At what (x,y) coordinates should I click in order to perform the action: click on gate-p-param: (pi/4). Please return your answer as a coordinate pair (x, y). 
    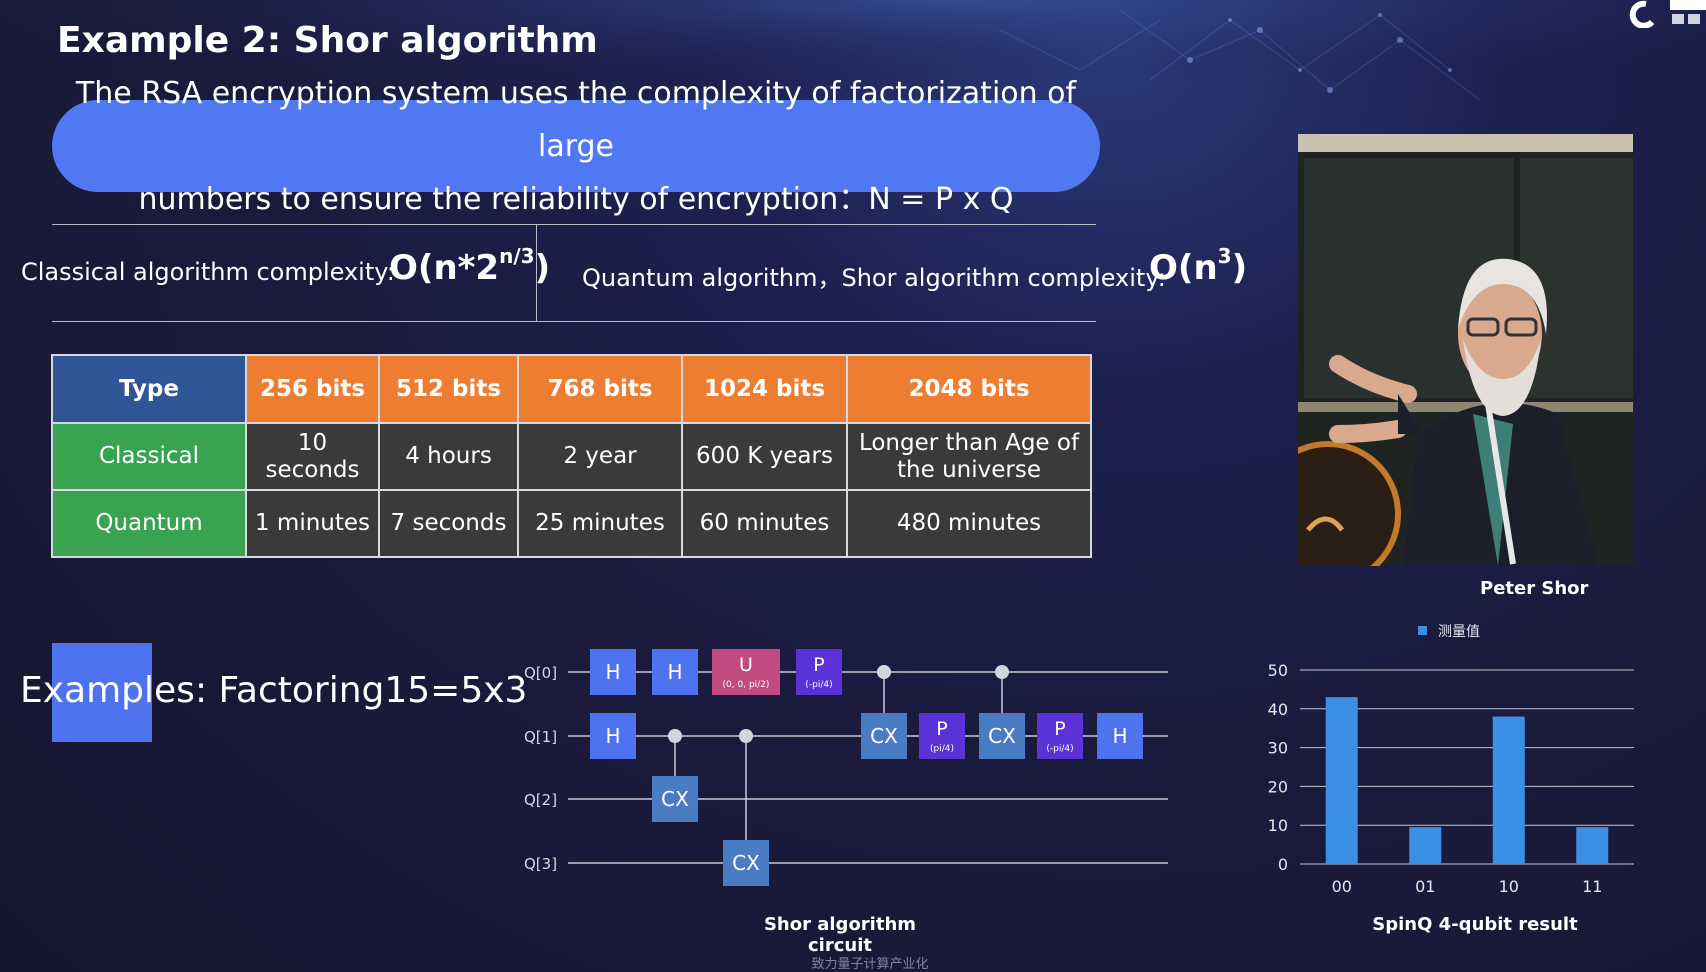
    Looking at the image, I should click on (942, 749).